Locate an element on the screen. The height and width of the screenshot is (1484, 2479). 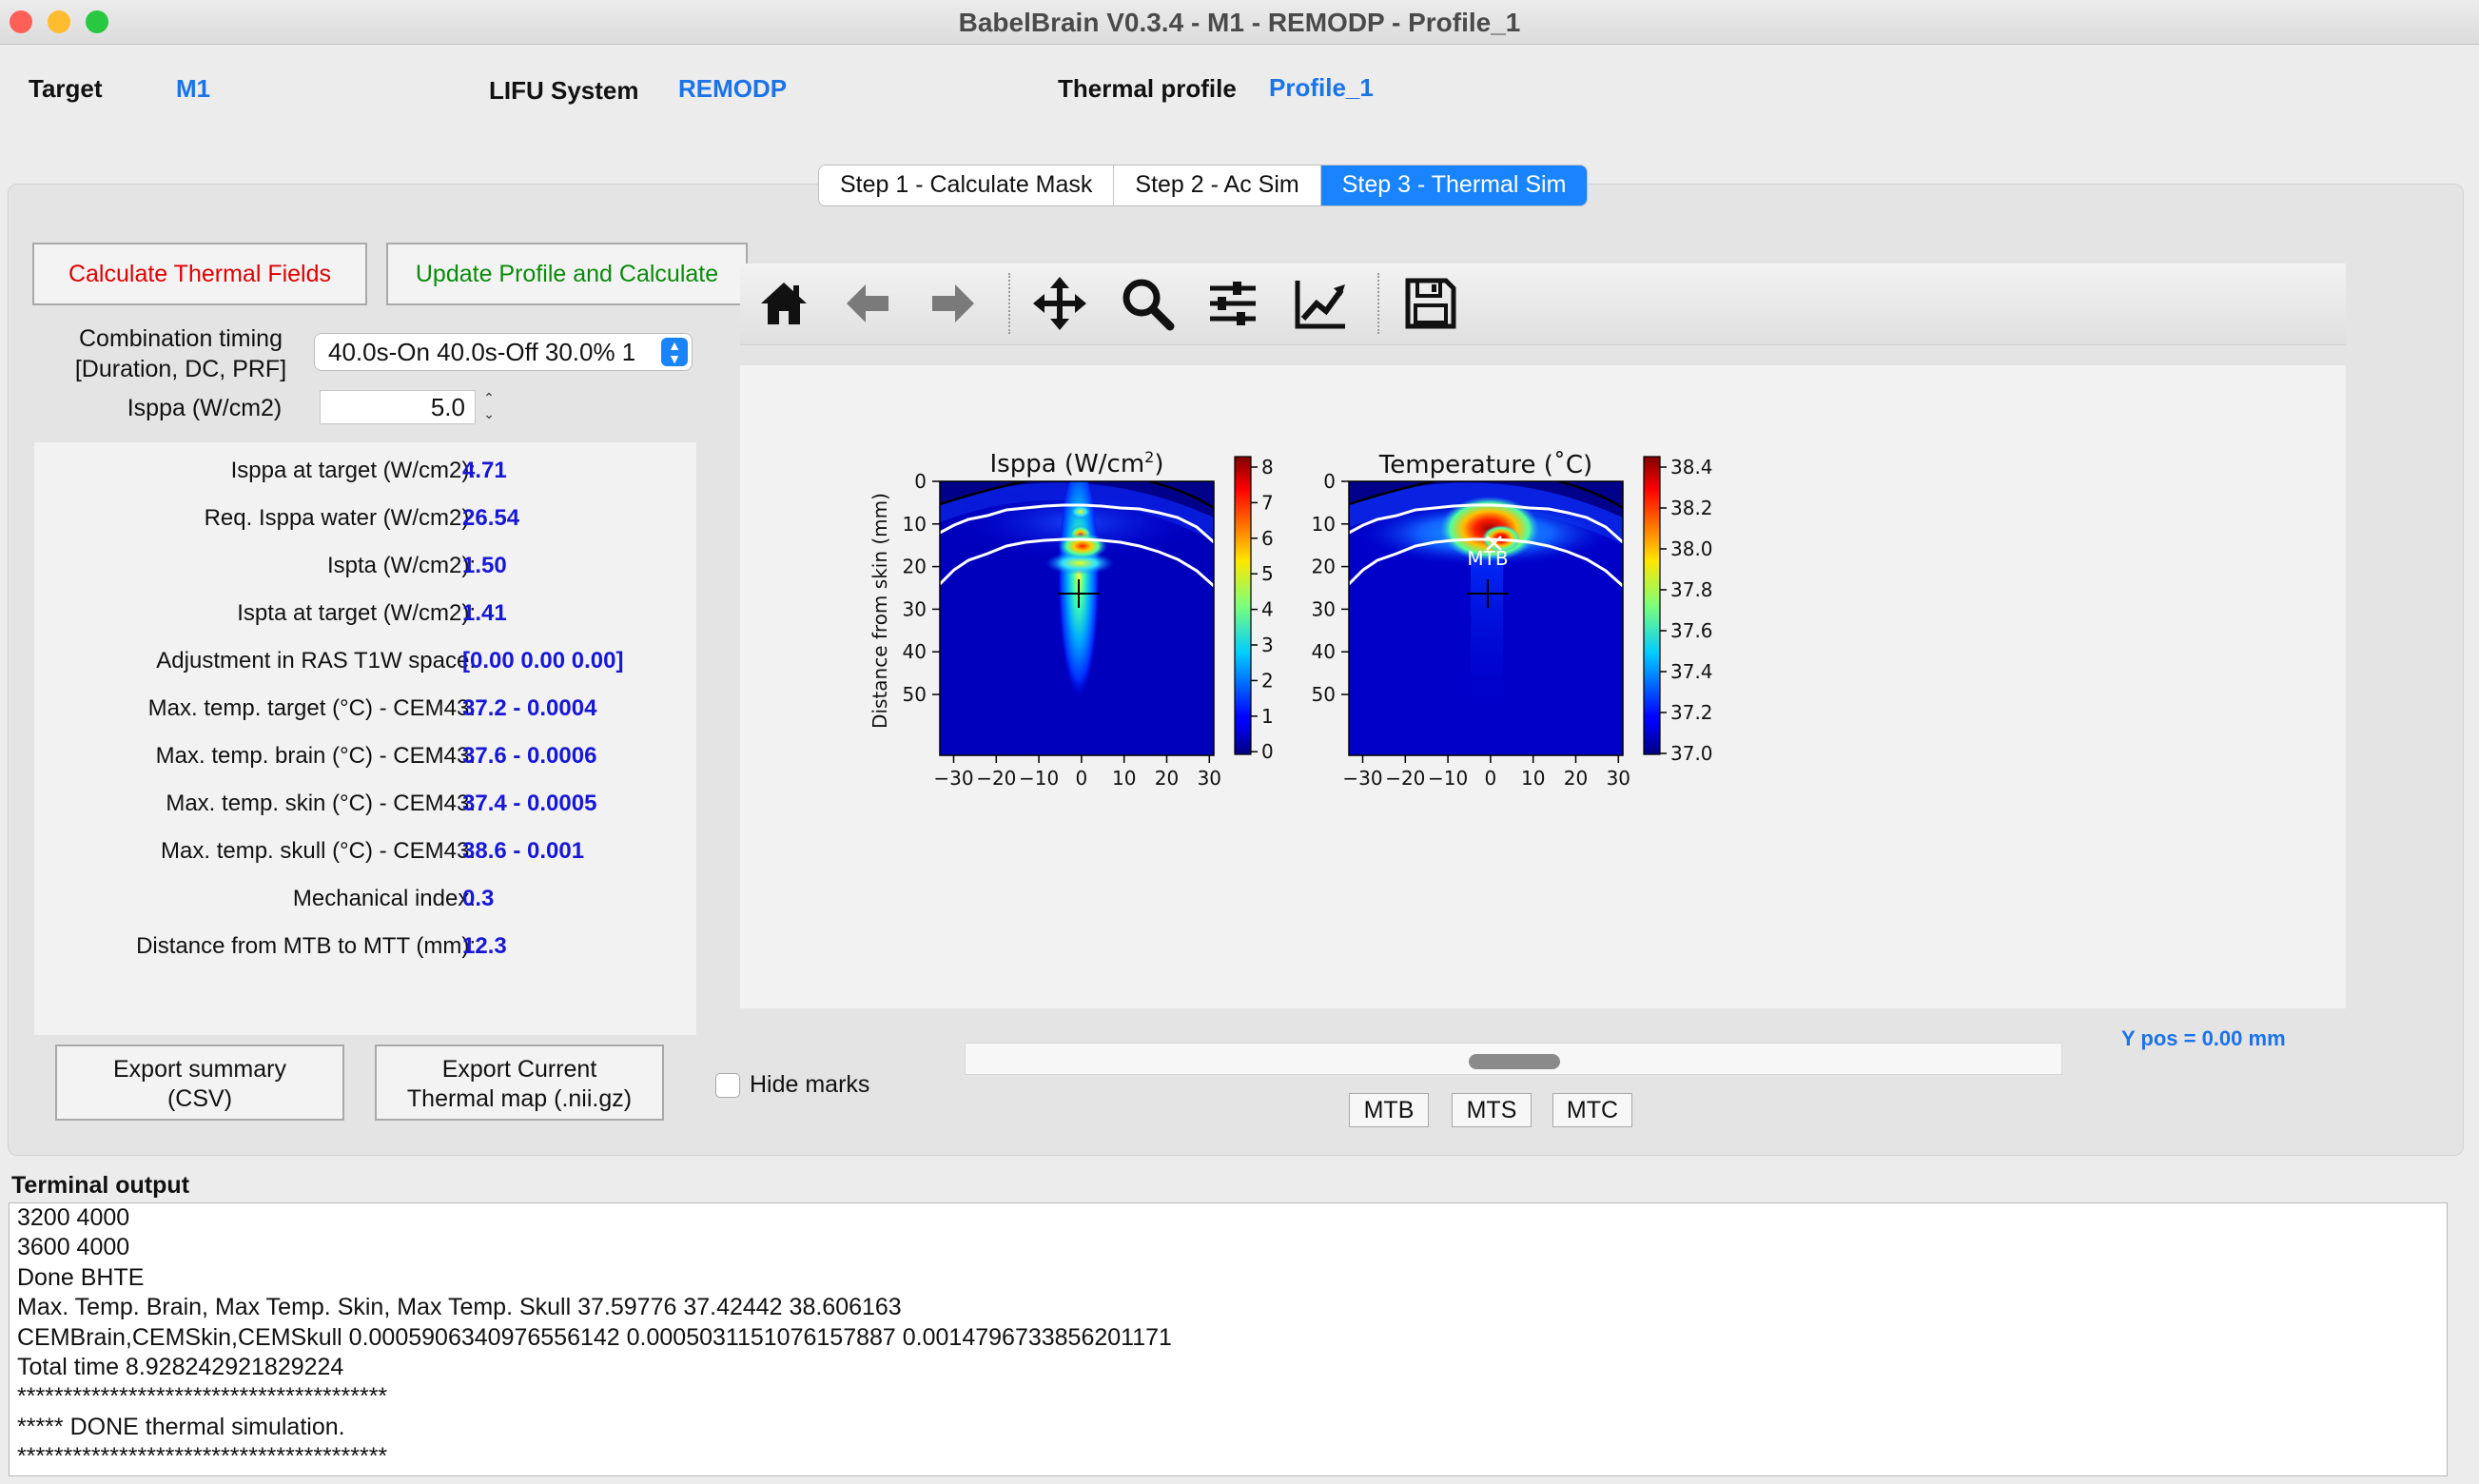
result-value: 4.71 is located at coordinates (484, 470).